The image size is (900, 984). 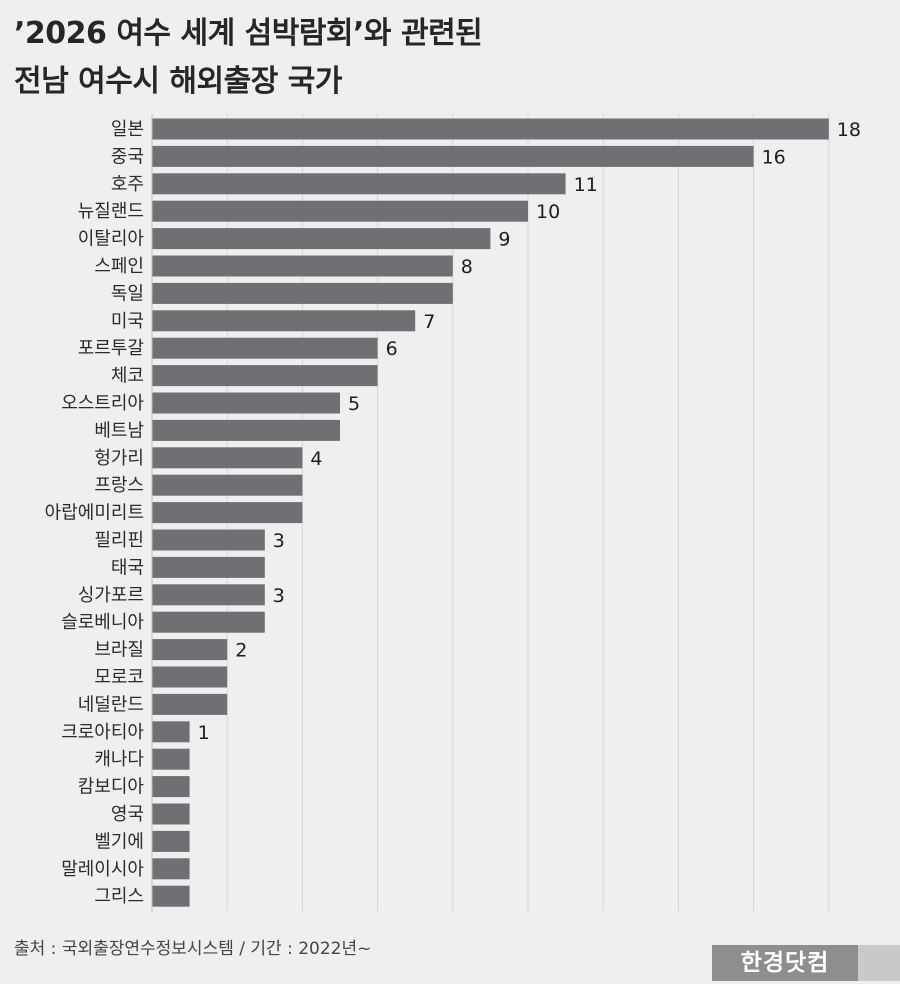 What do you see at coordinates (111, 239) in the screenshot?
I see `category-label: 이탈리아` at bounding box center [111, 239].